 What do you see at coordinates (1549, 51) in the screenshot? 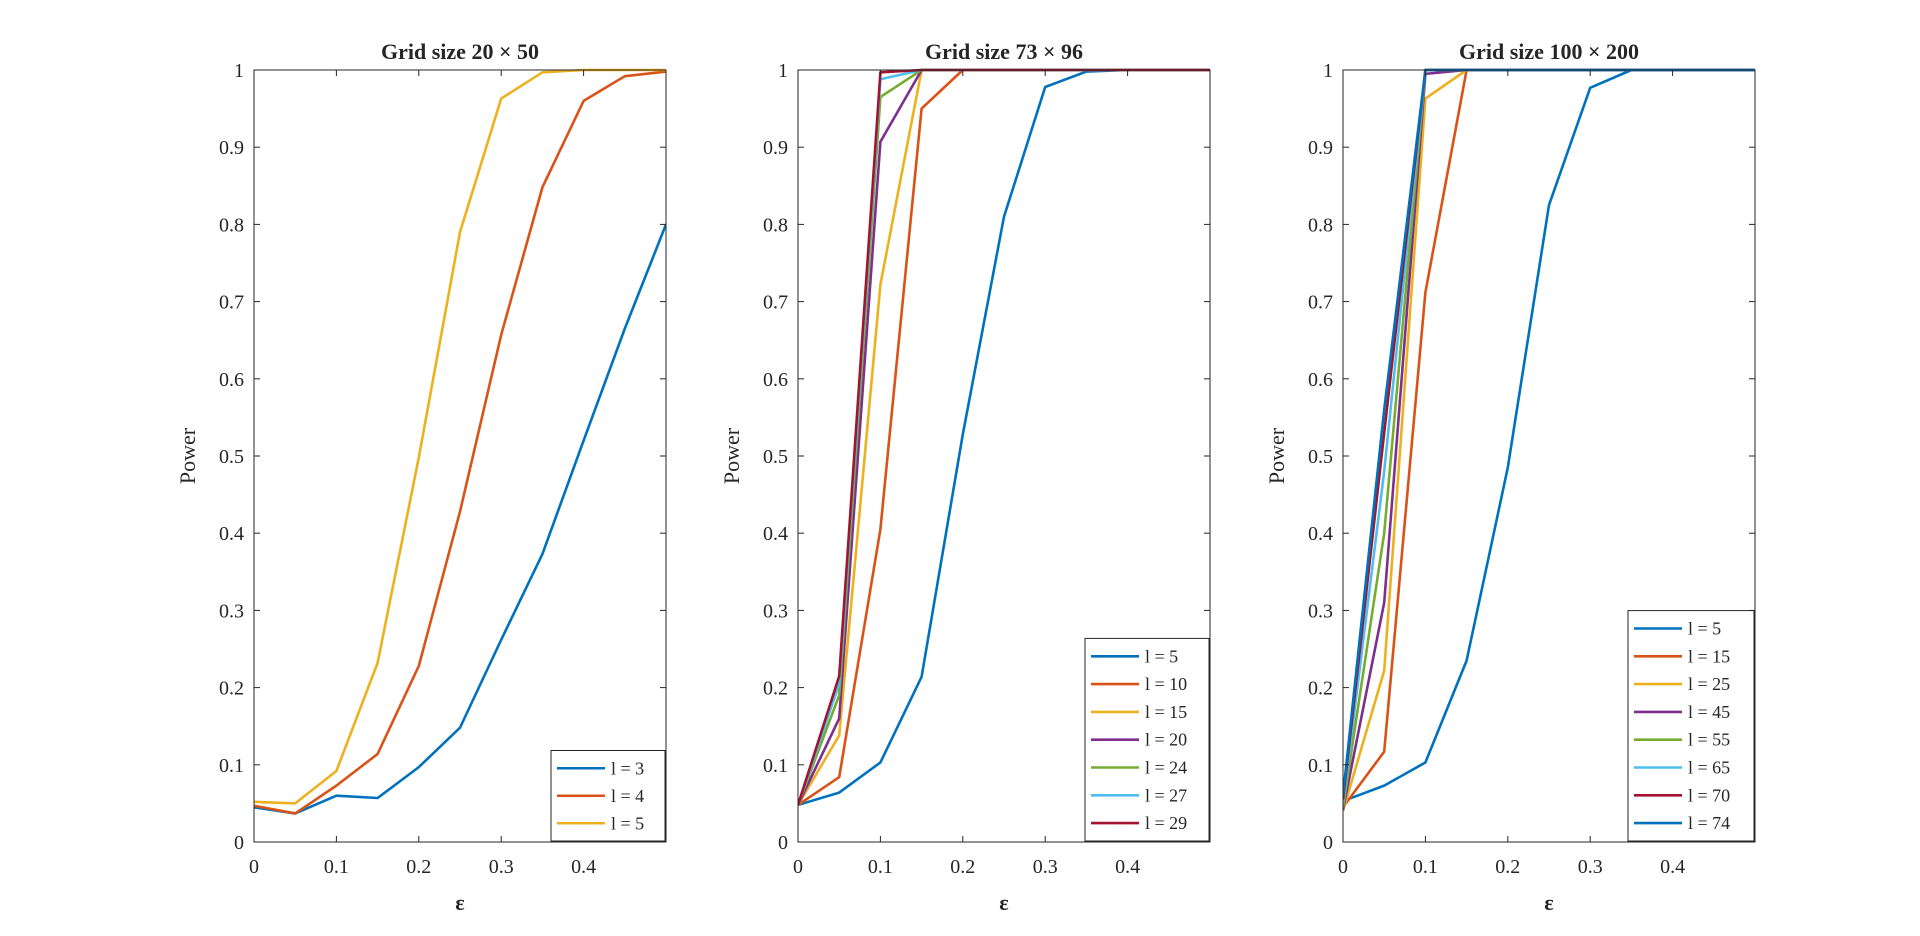
I see `chart-title: Grid size 100 × 200` at bounding box center [1549, 51].